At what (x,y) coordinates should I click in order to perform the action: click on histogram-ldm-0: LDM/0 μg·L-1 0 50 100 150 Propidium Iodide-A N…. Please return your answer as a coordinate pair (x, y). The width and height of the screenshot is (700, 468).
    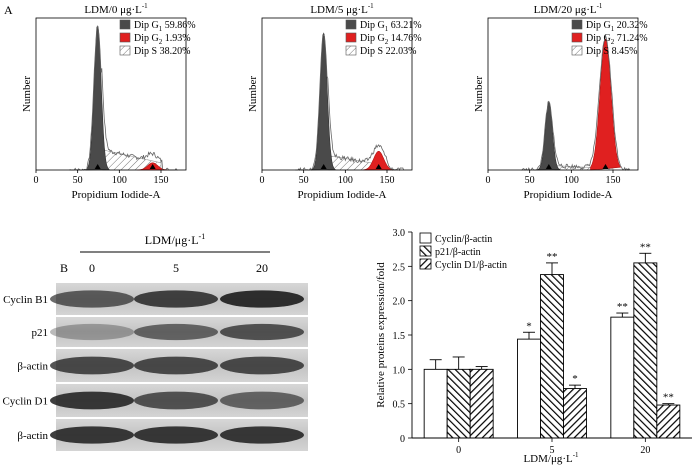
    Looking at the image, I should click on (108, 101).